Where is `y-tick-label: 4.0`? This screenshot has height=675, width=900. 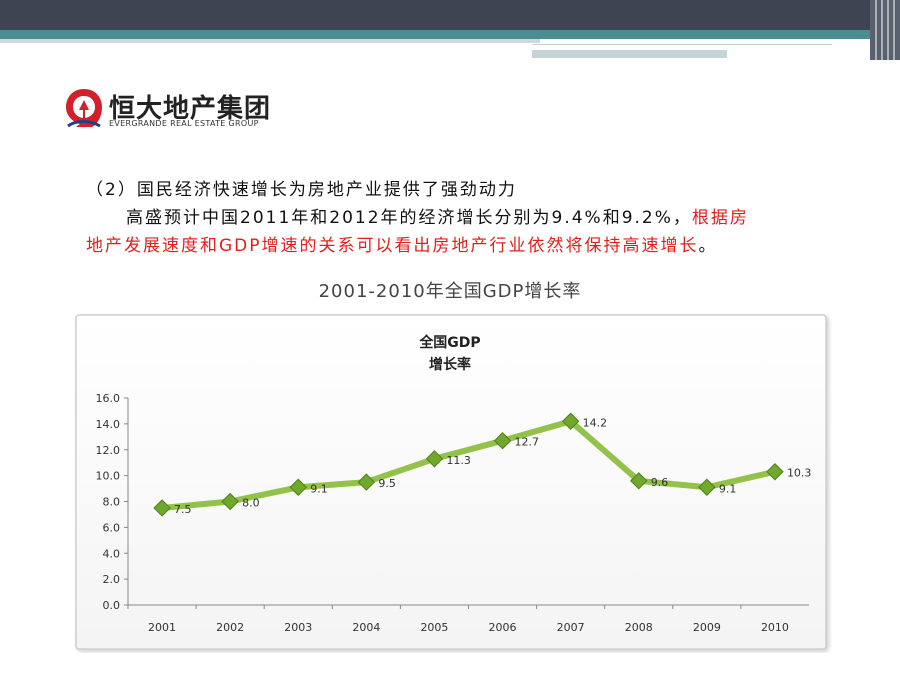 y-tick-label: 4.0 is located at coordinates (112, 553).